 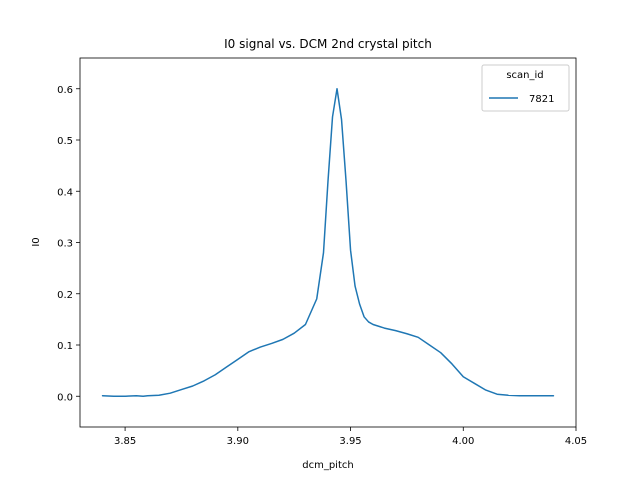 I want to click on y-axis: 0.0 0.1 0.2 0.3 0.4 0.5 0.6, so click(x=68, y=244).